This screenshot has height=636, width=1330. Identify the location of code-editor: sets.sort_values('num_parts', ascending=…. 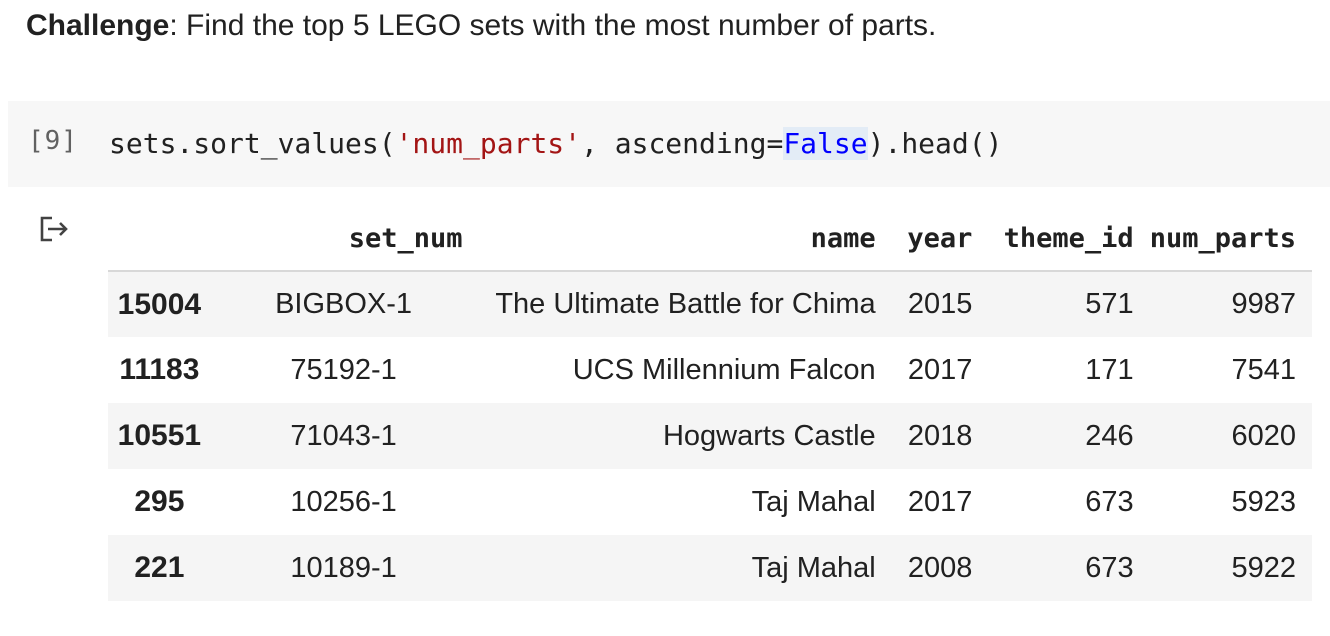
(555, 144).